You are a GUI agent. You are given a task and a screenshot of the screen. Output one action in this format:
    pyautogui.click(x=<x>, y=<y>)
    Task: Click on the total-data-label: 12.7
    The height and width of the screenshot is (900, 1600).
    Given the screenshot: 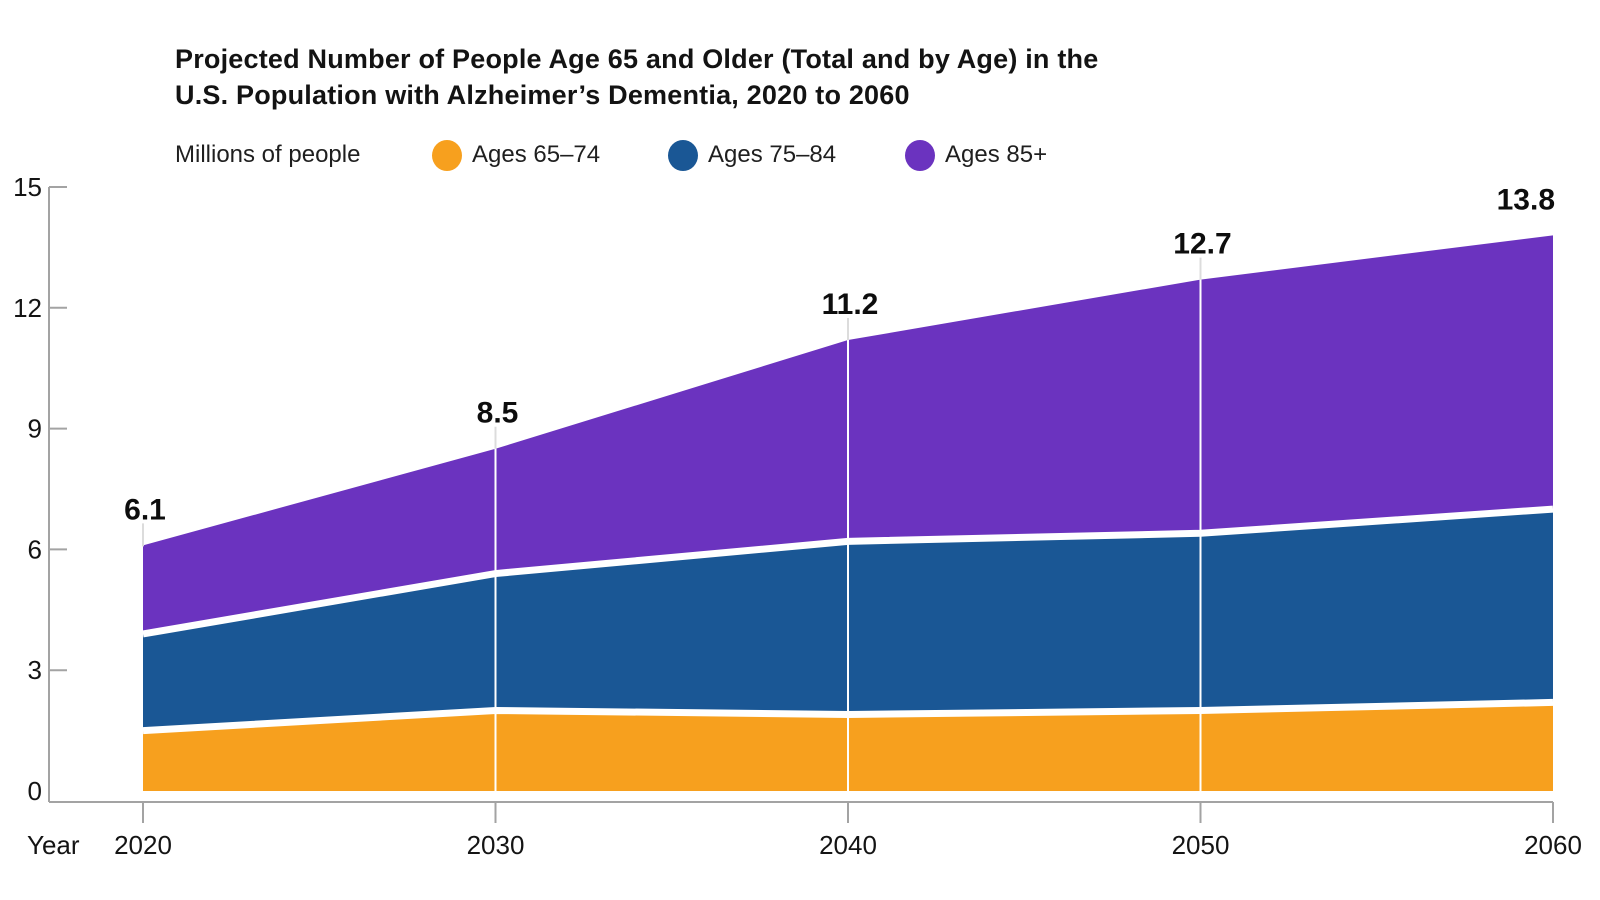 What is the action you would take?
    pyautogui.click(x=1202, y=244)
    